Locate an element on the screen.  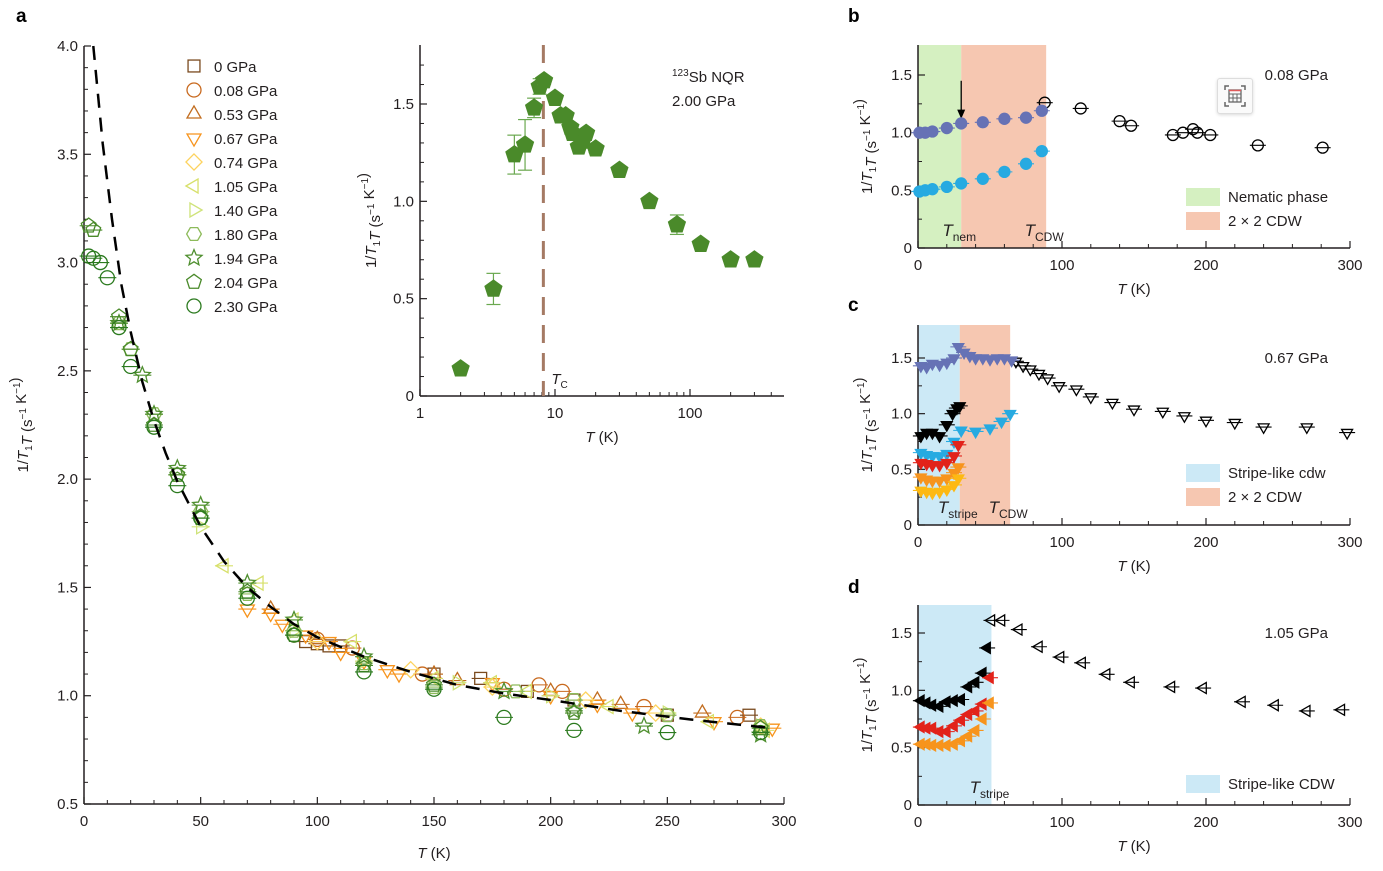
inset-annotation-nuclide: 123Sb NQR is located at coordinates (708, 77).